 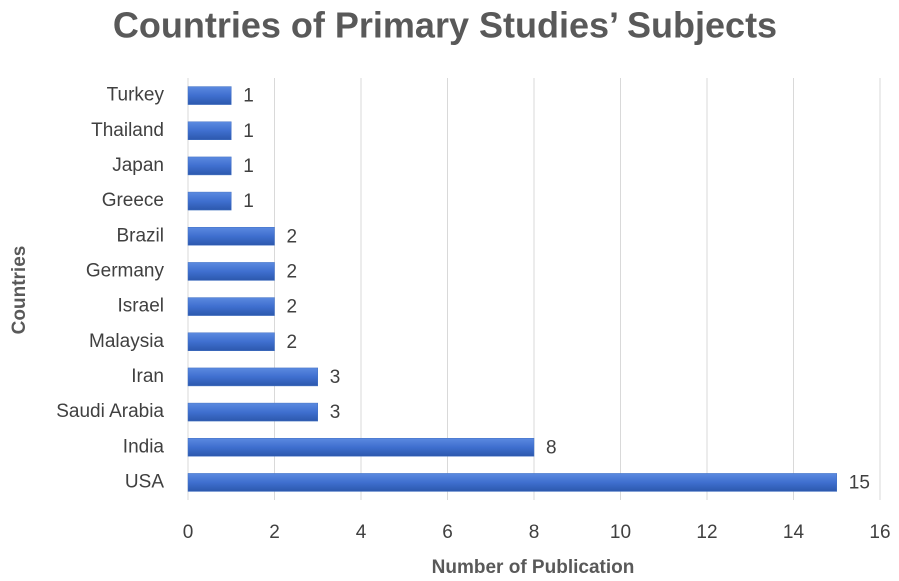 What do you see at coordinates (620, 532) in the screenshot?
I see `x-tick-label: 10` at bounding box center [620, 532].